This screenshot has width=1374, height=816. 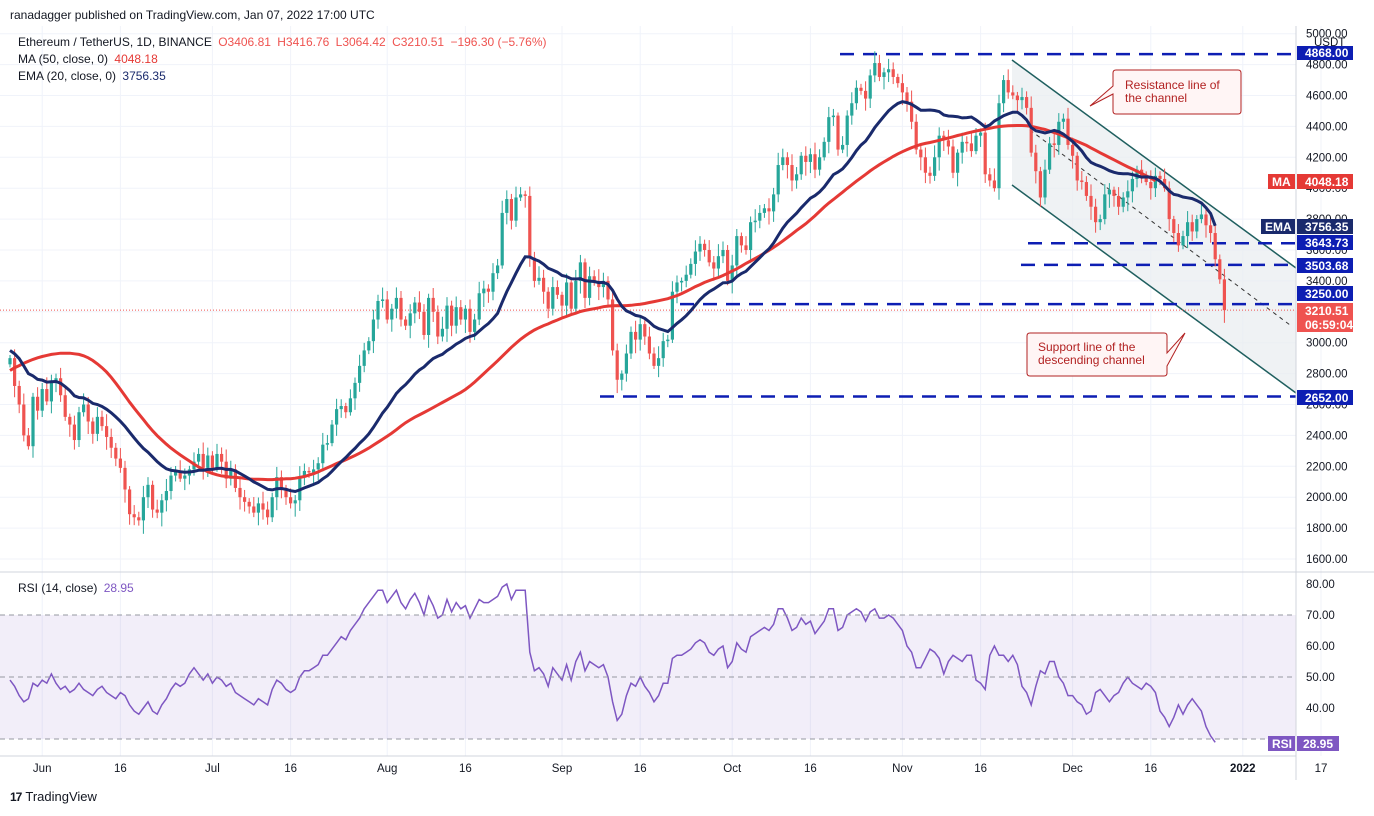 I want to click on low-value: L3064.42, so click(x=360, y=42).